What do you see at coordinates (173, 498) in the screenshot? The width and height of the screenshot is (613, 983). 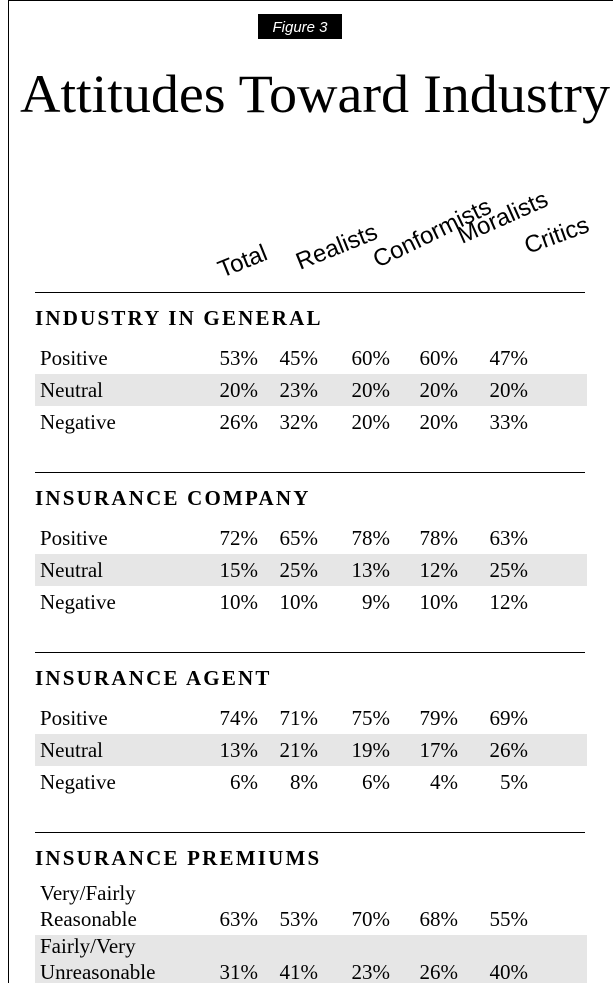 I see `section-heading: INSURANCE COMPANY` at bounding box center [173, 498].